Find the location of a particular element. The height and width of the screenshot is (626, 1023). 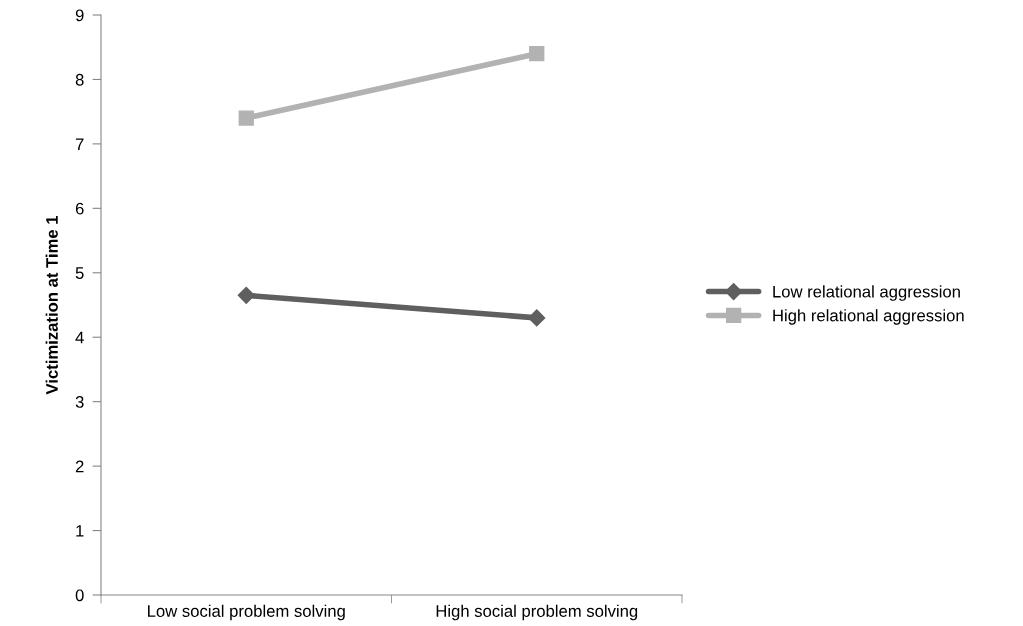

legend-label: High relational aggression is located at coordinates (868, 317).